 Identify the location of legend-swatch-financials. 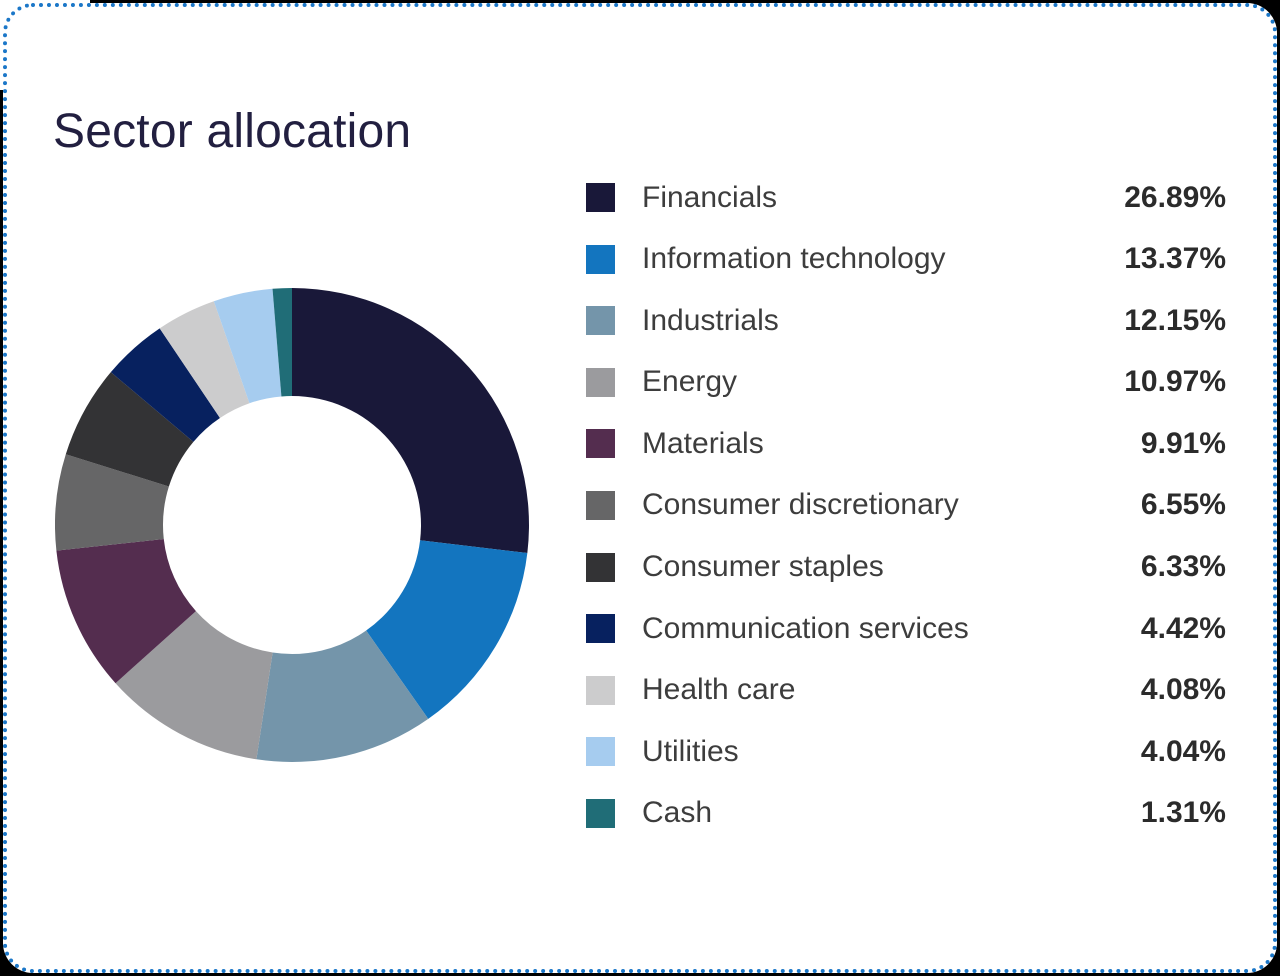
(600, 197).